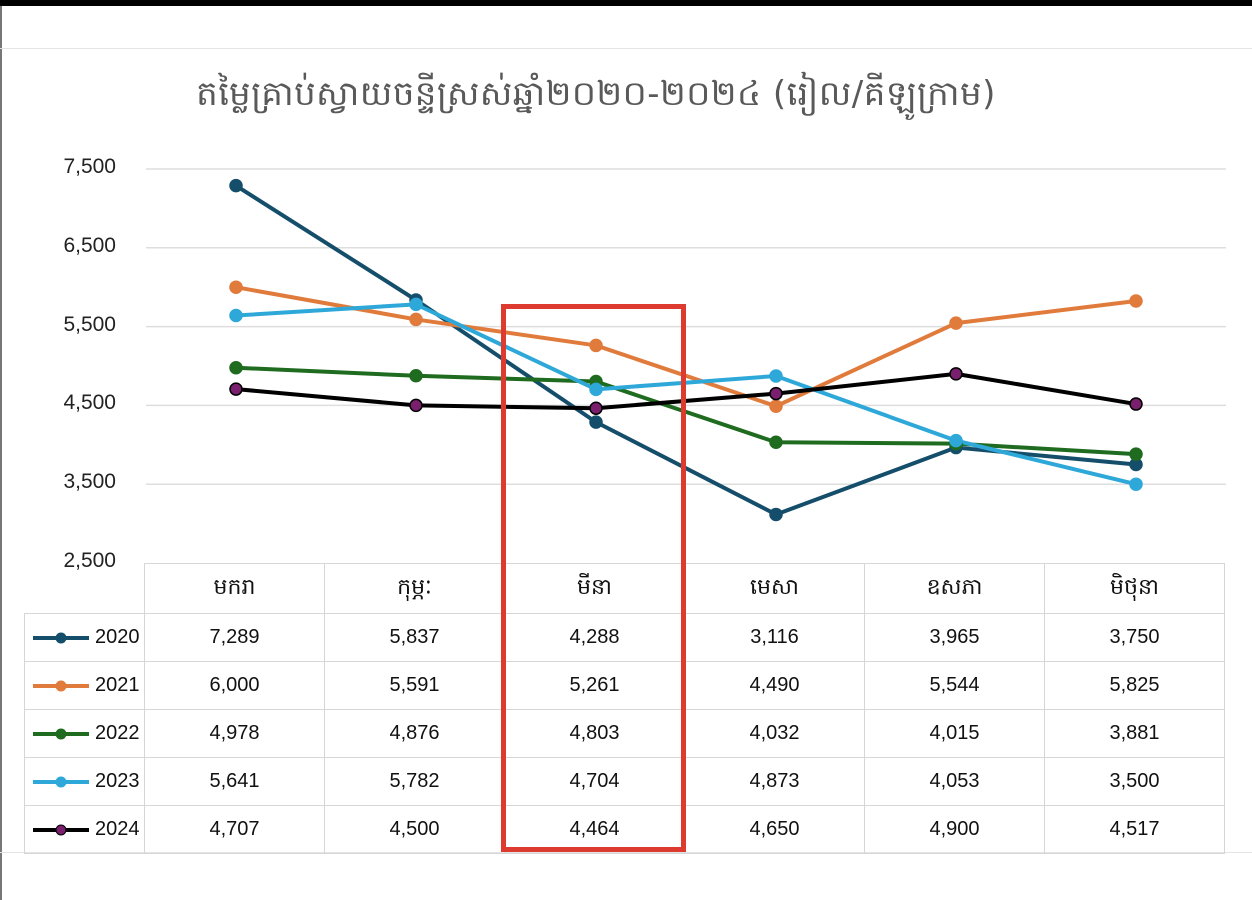  I want to click on legend-key: 2022, so click(84, 733).